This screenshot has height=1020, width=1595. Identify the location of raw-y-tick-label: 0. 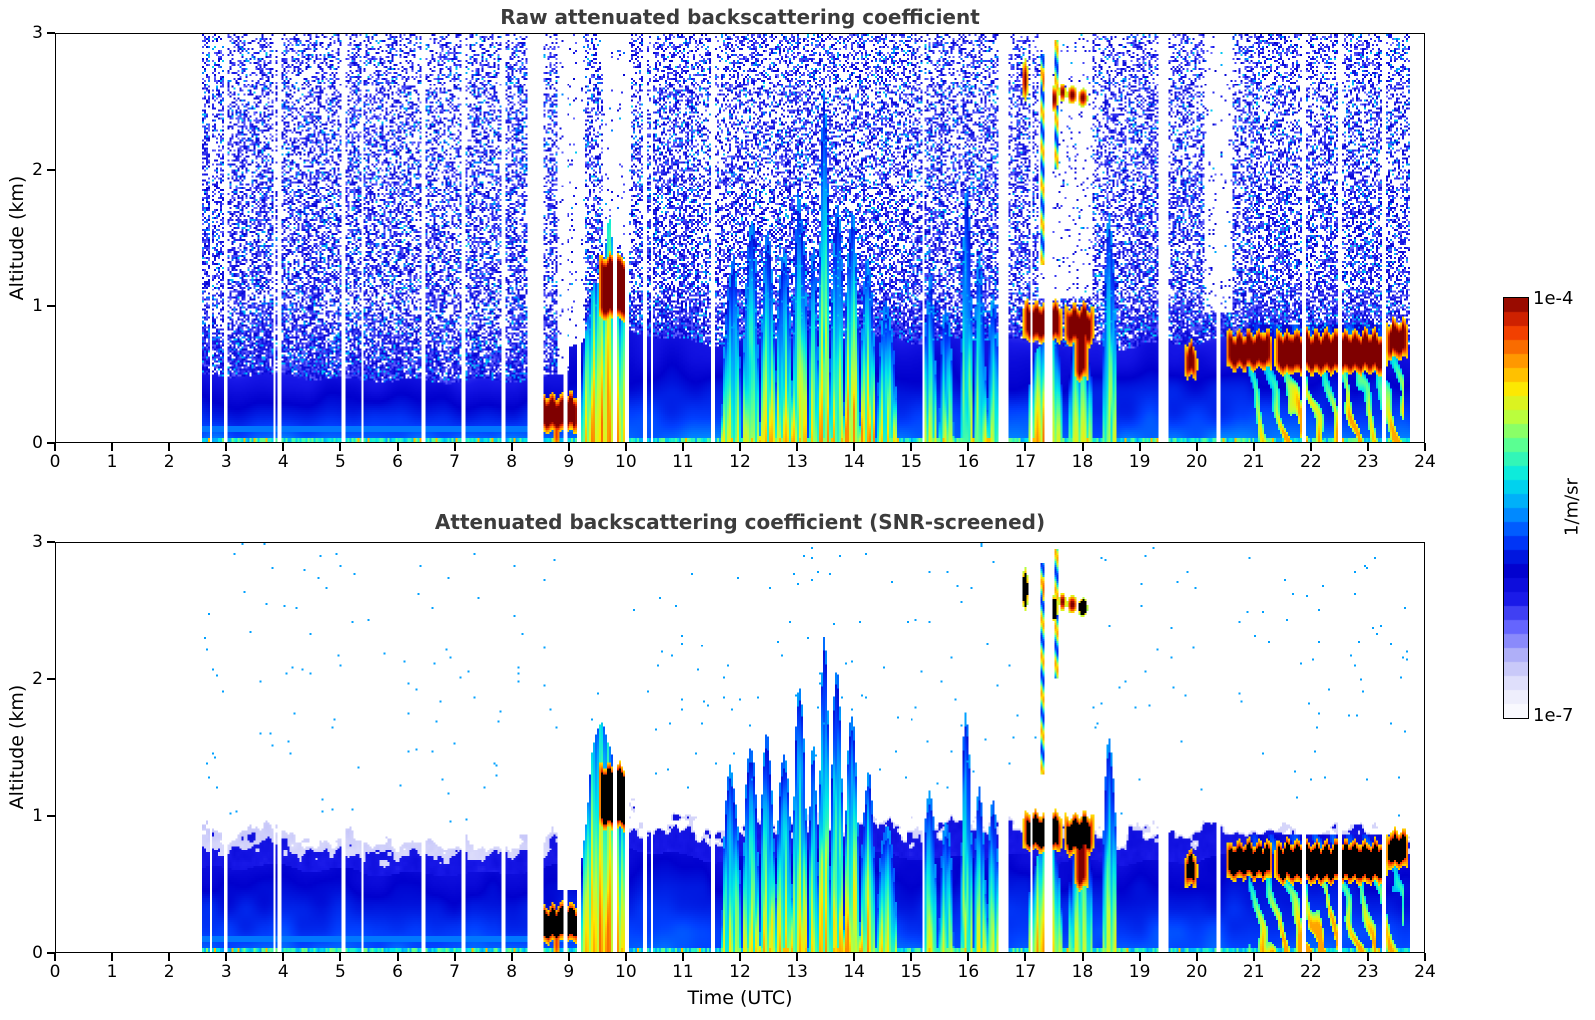
(37, 443).